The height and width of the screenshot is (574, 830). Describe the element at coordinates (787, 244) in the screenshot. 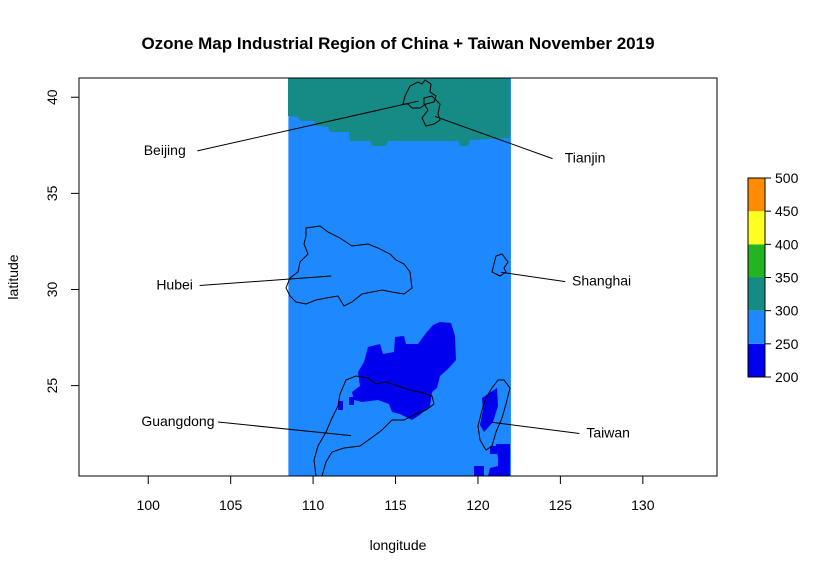

I see `legend-label-400: 400` at that location.